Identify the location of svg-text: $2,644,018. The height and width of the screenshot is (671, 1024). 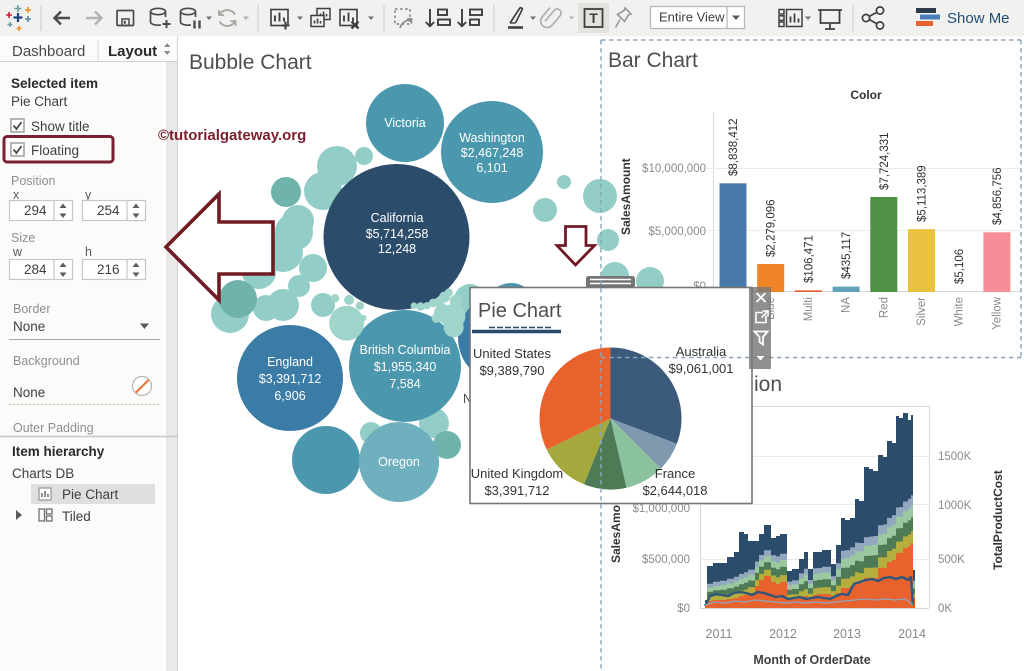
(674, 490).